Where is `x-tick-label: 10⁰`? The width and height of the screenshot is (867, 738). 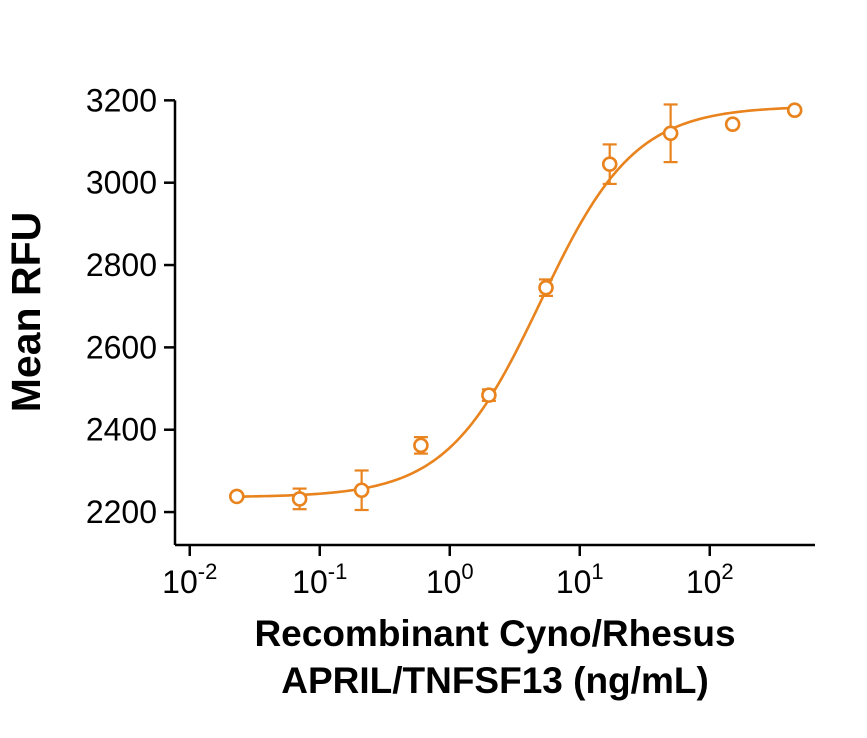 x-tick-label: 10⁰ is located at coordinates (450, 579).